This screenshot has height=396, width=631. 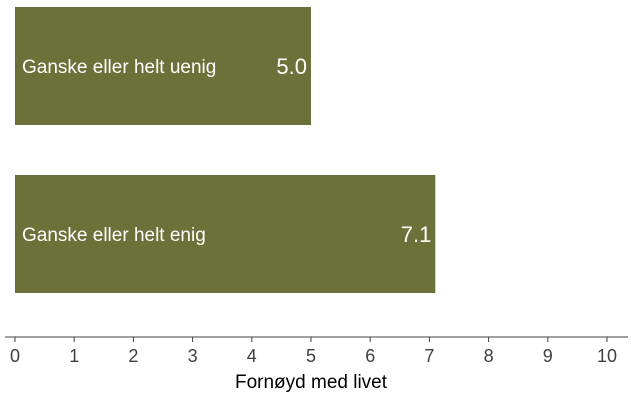 What do you see at coordinates (74, 356) in the screenshot?
I see `x-tick-label: 1` at bounding box center [74, 356].